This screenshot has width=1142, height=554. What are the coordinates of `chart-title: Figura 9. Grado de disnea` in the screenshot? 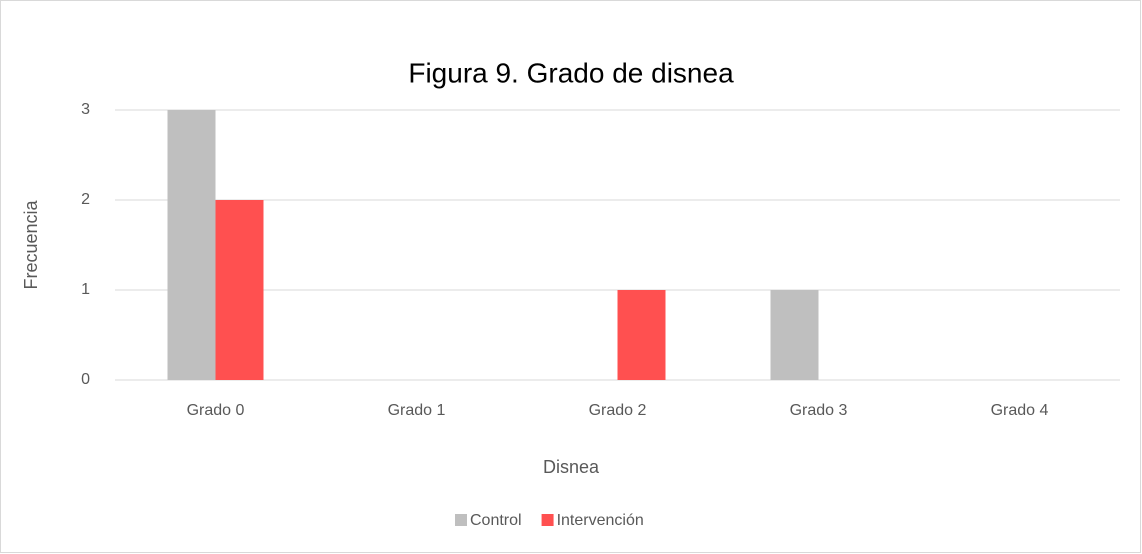 It's located at (571, 72).